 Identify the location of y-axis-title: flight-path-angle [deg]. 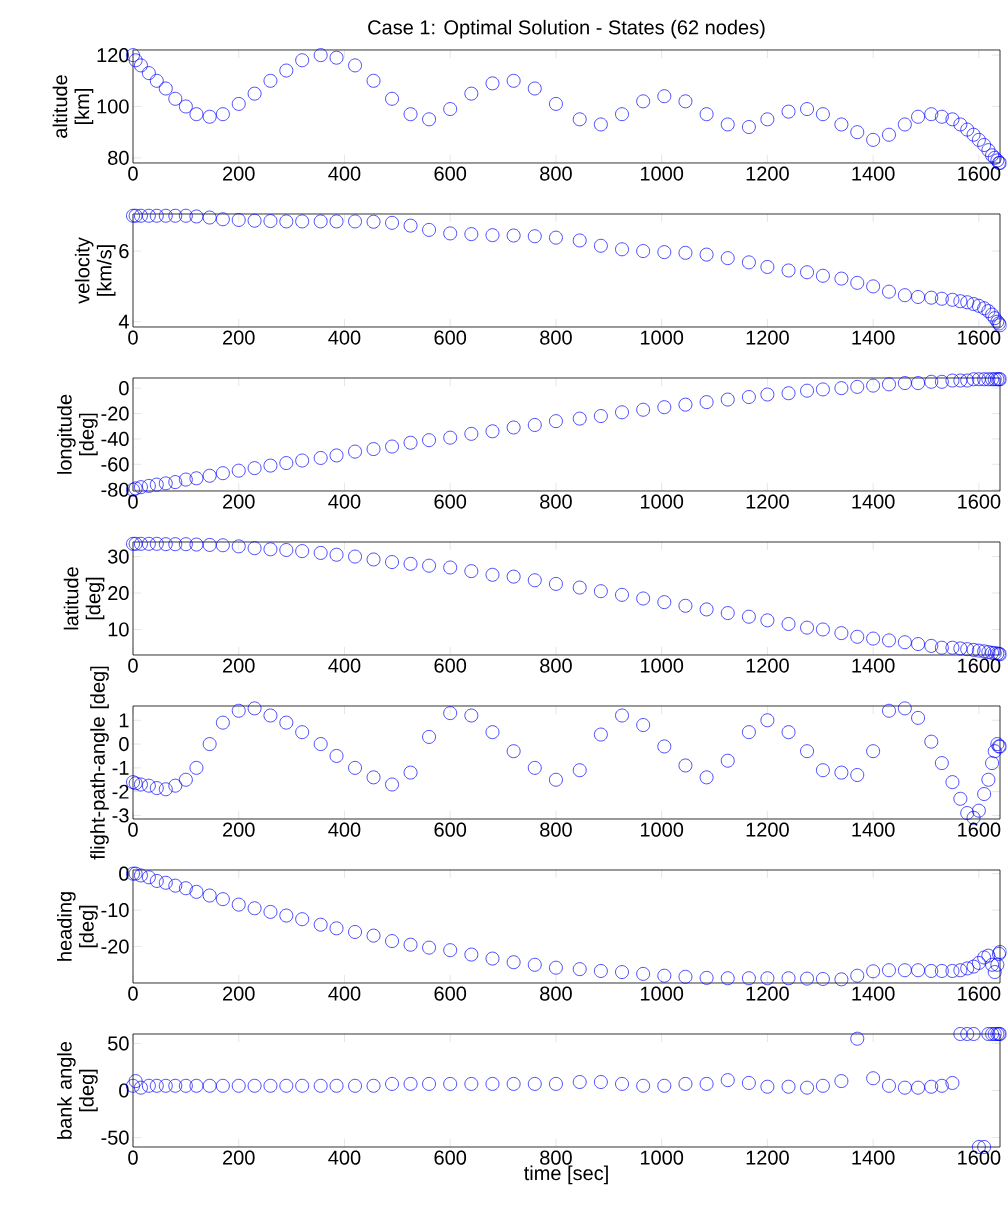
(100, 763).